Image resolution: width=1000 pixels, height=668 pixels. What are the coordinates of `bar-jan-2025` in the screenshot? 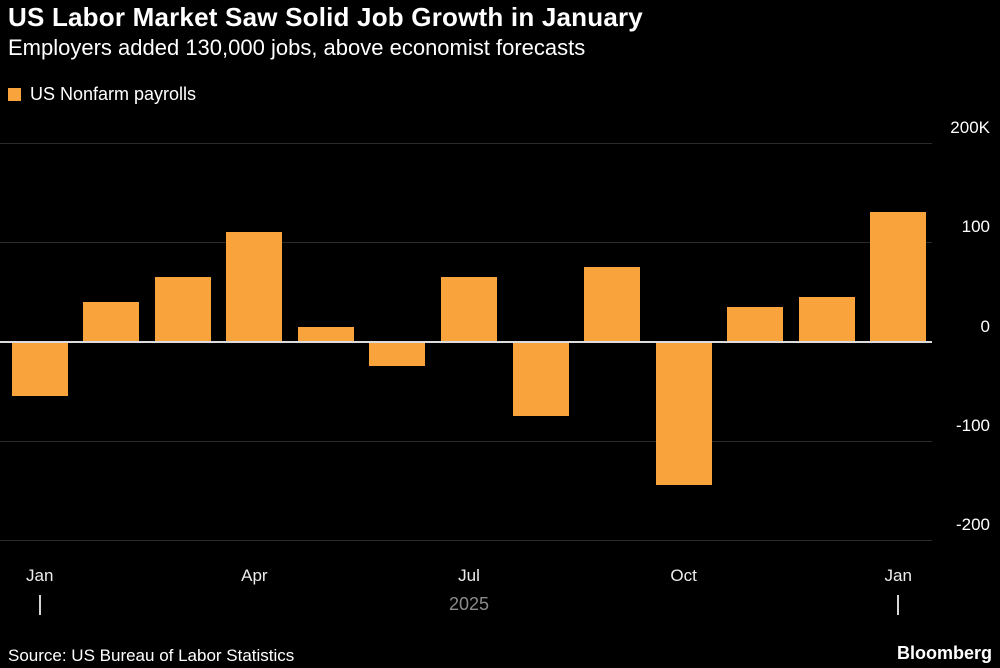 It's located at (39, 369).